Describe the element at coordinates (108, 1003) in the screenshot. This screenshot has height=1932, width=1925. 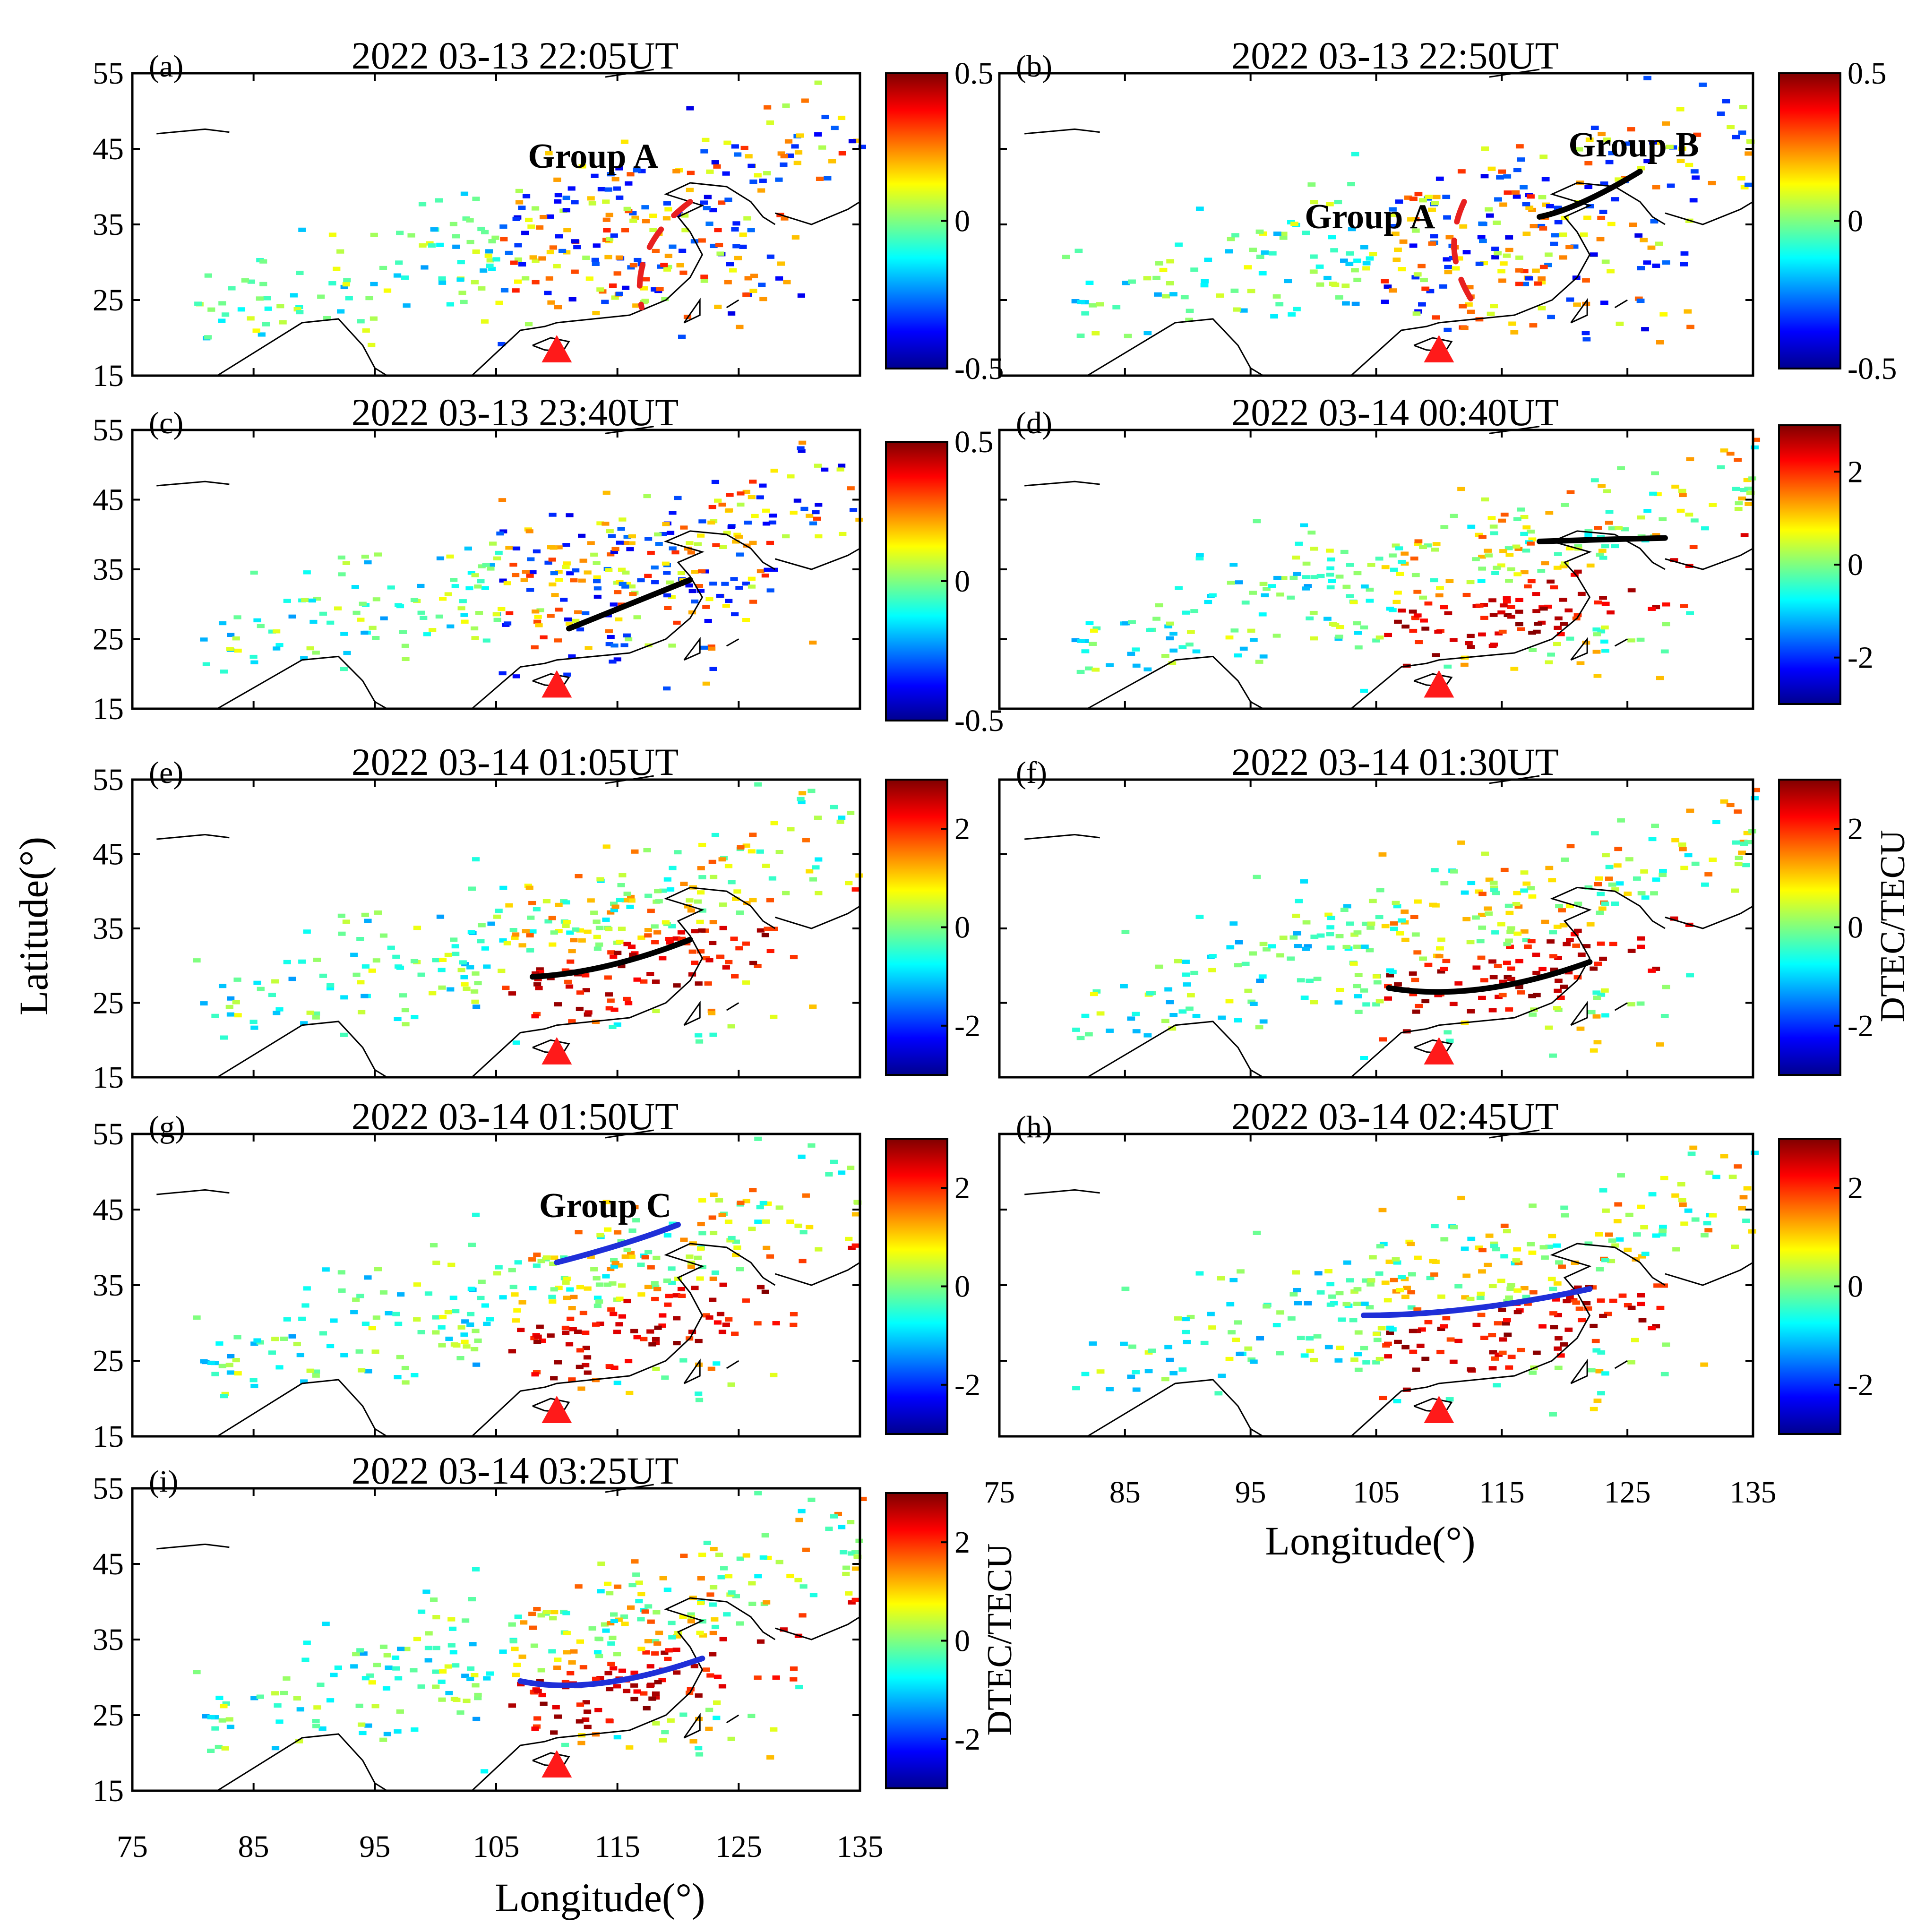
I see `y-tick-label: 25` at that location.